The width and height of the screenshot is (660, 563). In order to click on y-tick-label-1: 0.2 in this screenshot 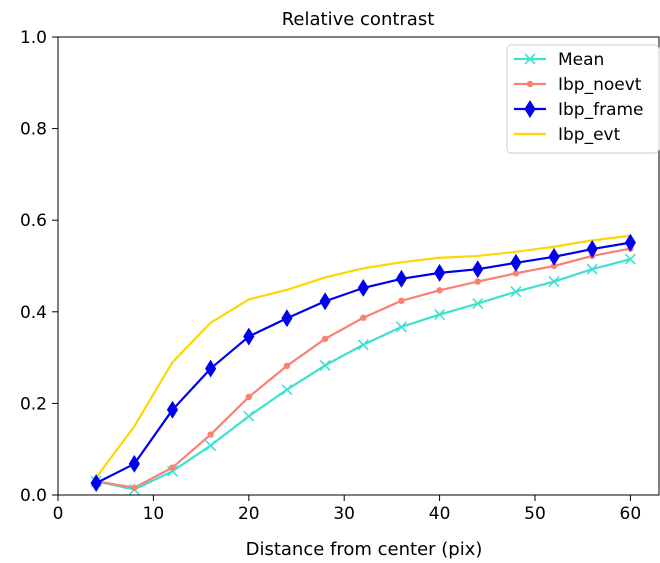, I will do `click(33, 404)`.